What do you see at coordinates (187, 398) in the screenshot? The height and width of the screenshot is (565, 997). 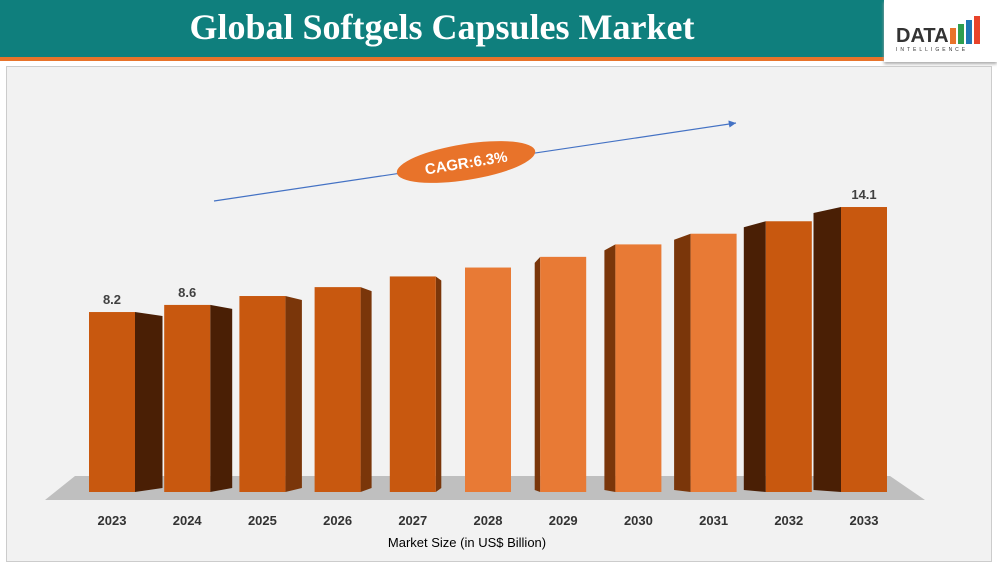 I see `bar-2024` at bounding box center [187, 398].